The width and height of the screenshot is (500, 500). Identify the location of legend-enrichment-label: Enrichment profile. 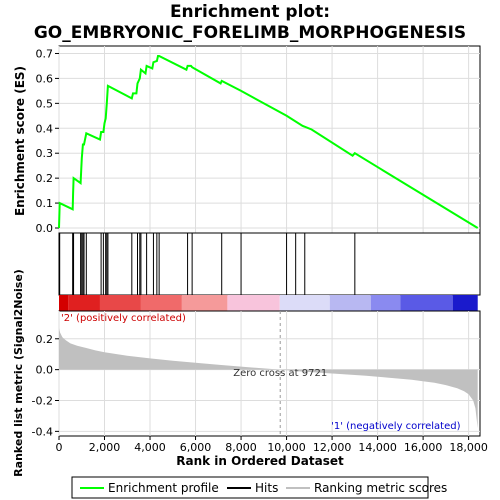
(163, 488).